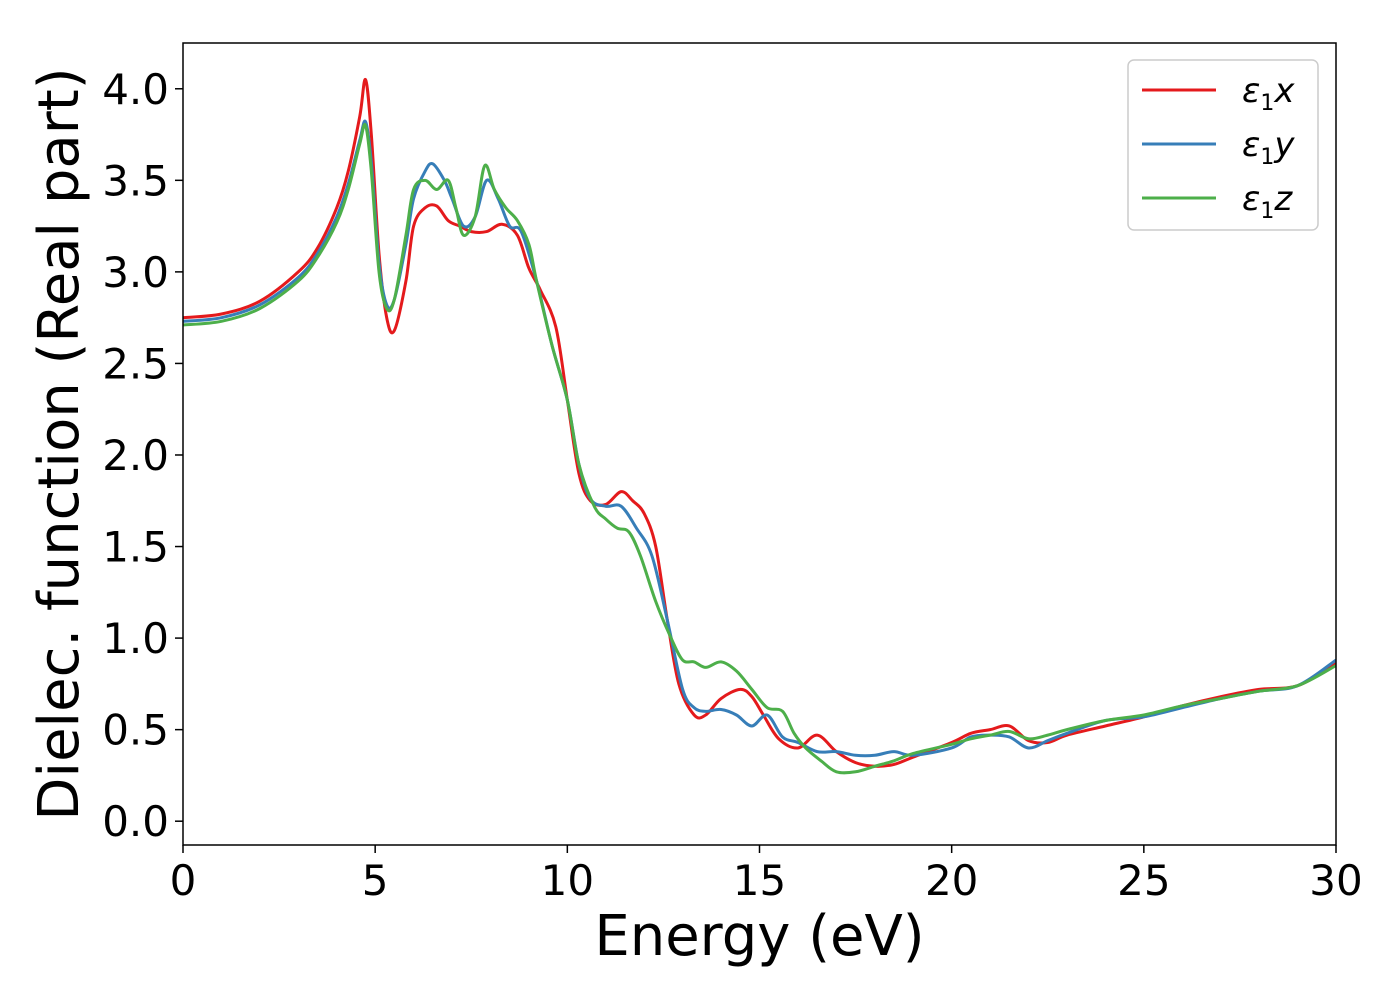 The image size is (1400, 1000). I want to click on x-tick-label: 10, so click(567, 880).